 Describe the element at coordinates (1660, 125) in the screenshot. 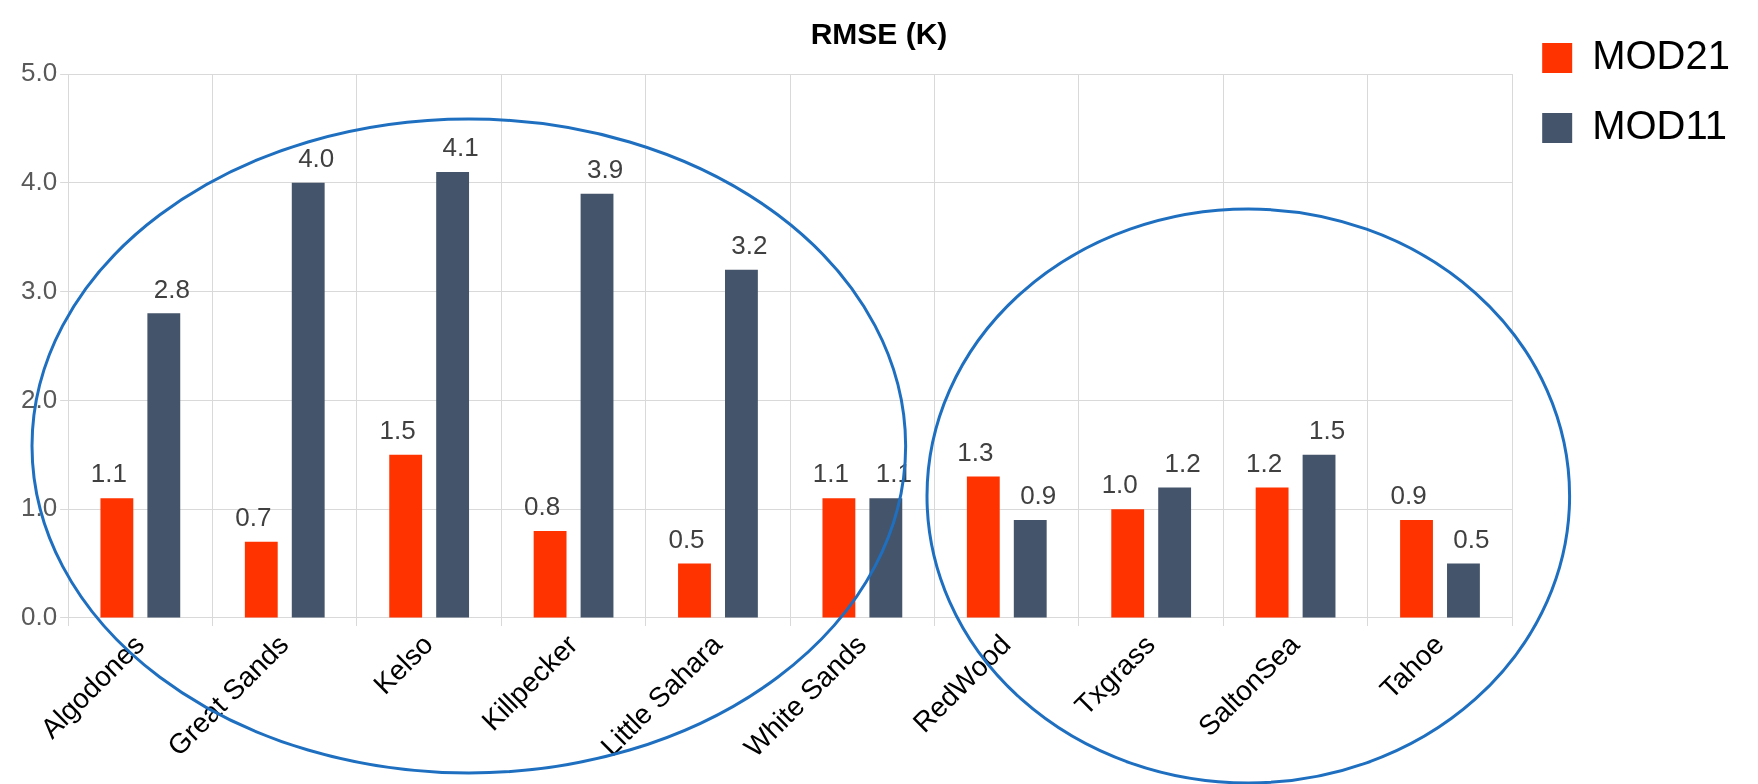

I see `legend-label: MOD11` at that location.